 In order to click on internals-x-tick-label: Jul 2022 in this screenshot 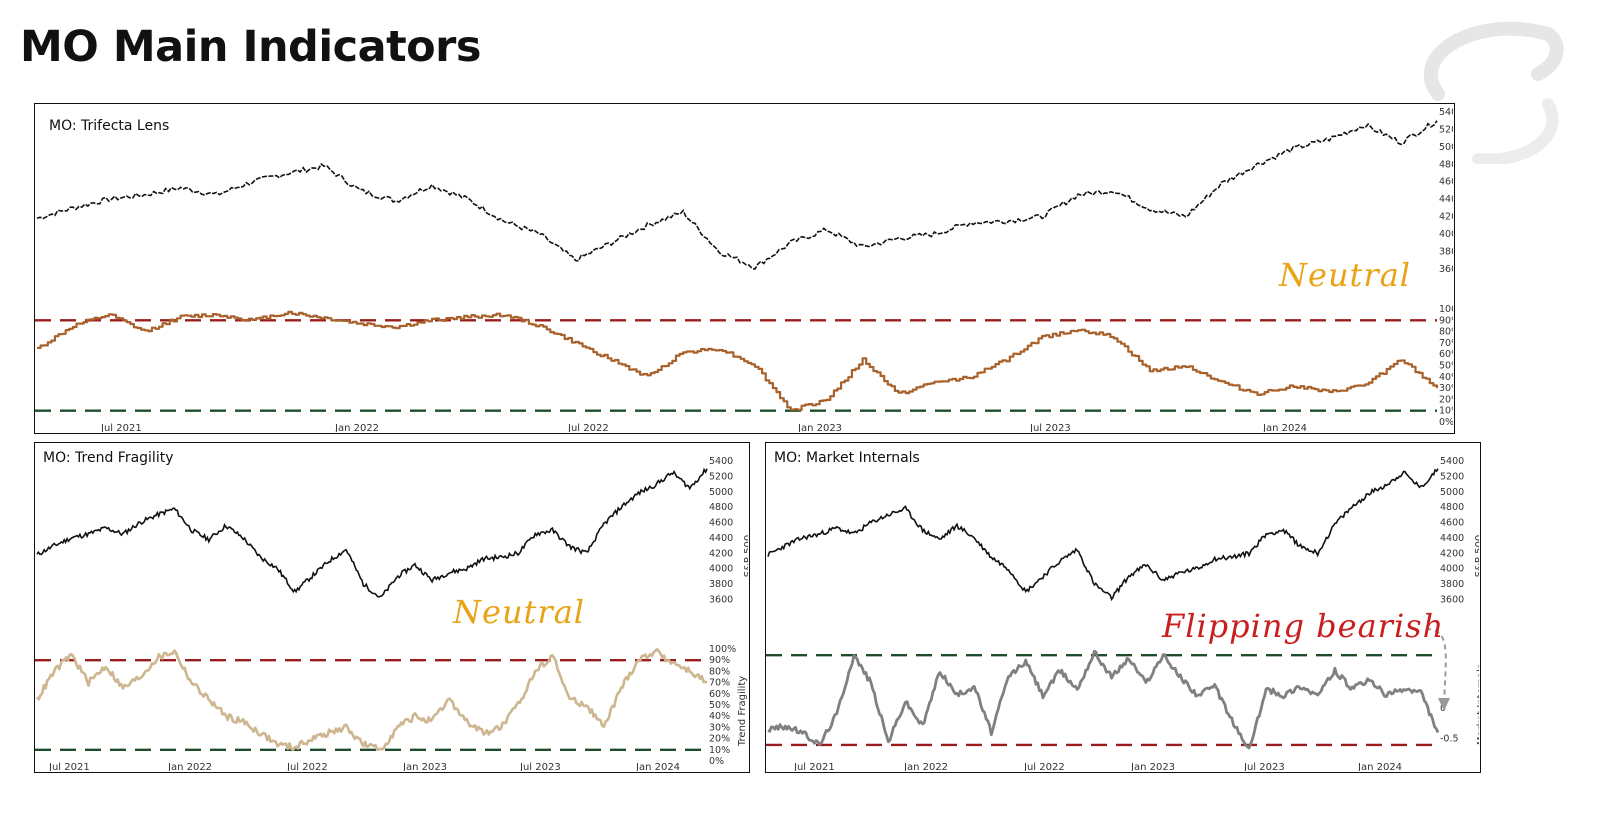, I will do `click(1044, 766)`.